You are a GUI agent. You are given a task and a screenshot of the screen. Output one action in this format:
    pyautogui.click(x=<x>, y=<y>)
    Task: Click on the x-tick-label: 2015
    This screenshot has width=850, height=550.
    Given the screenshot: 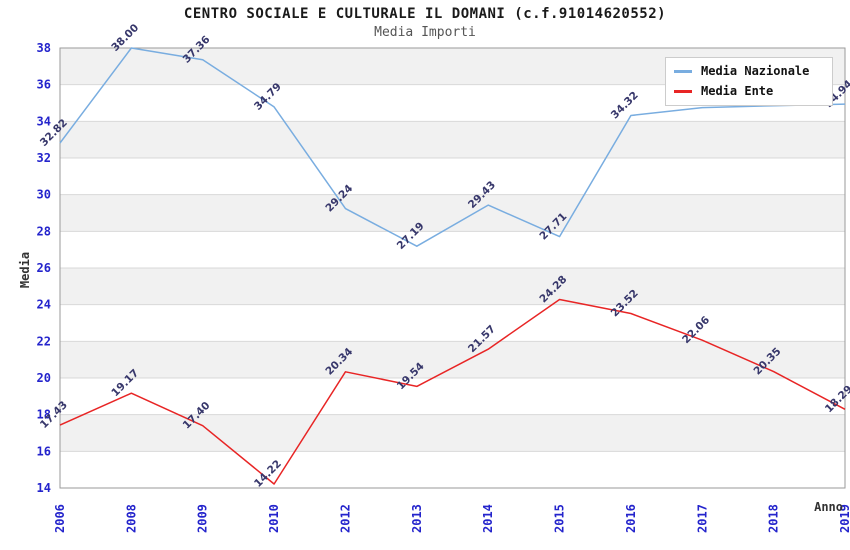 What is the action you would take?
    pyautogui.click(x=560, y=518)
    